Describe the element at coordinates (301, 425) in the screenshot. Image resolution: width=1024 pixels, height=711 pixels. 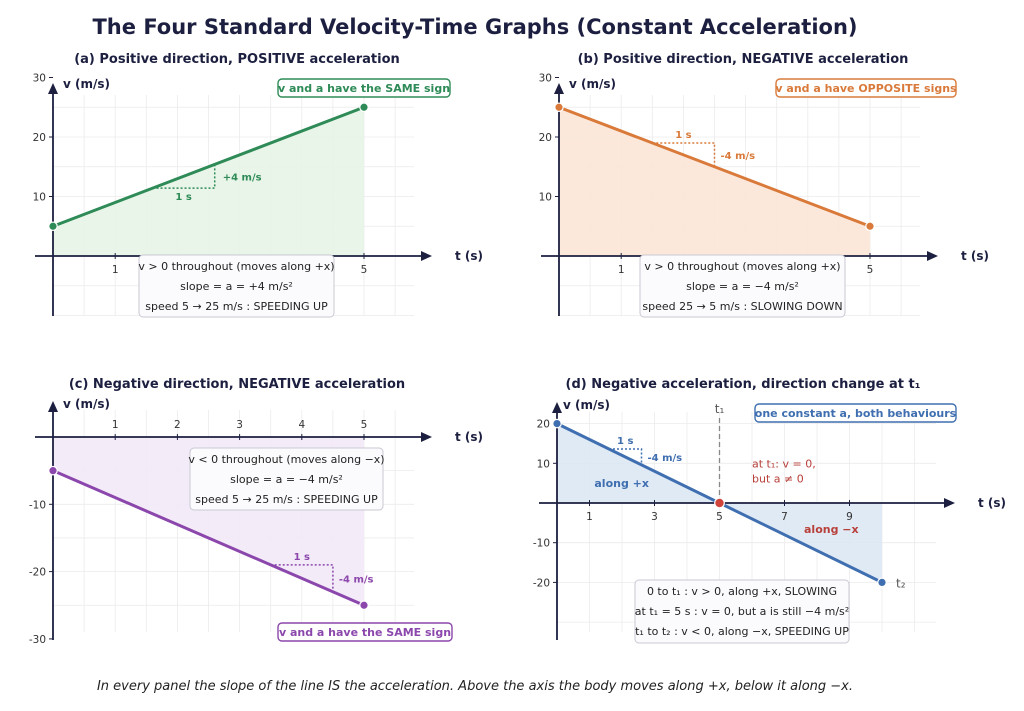
I see `x-tick-label: 4` at that location.